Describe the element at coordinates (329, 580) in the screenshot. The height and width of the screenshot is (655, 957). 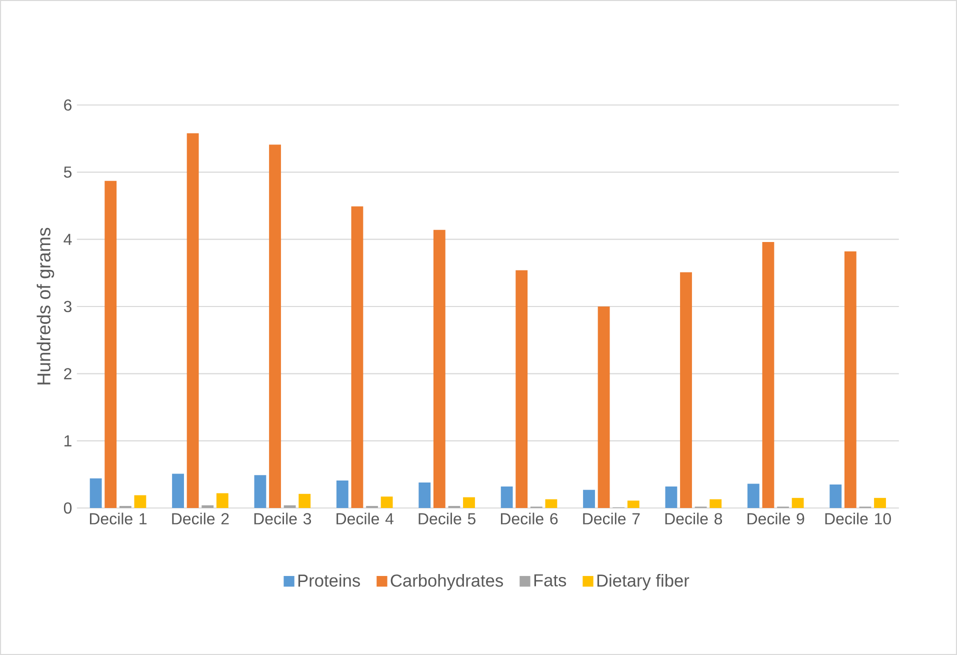
I see `legend-label: Proteins` at that location.